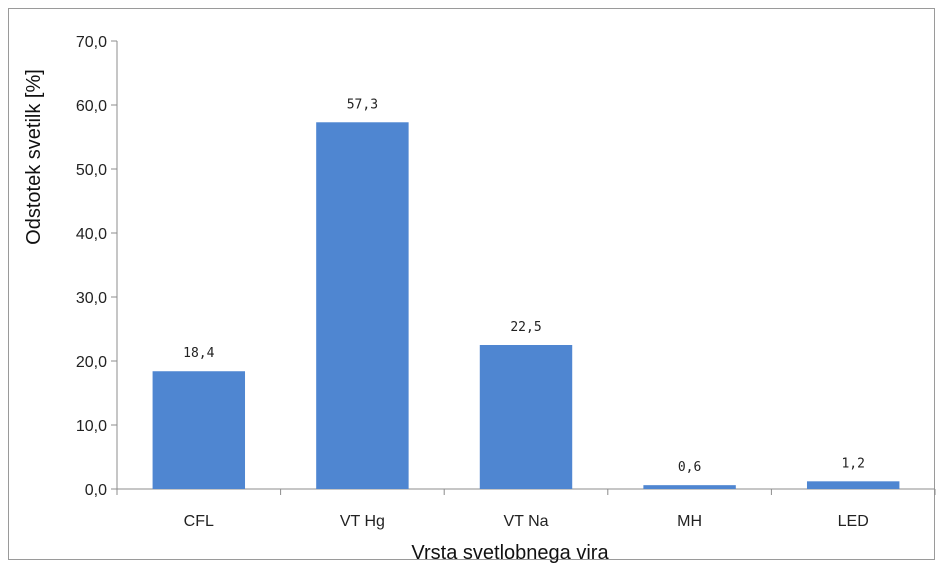 The image size is (941, 566). What do you see at coordinates (526, 417) in the screenshot?
I see `bar-vt-na` at bounding box center [526, 417].